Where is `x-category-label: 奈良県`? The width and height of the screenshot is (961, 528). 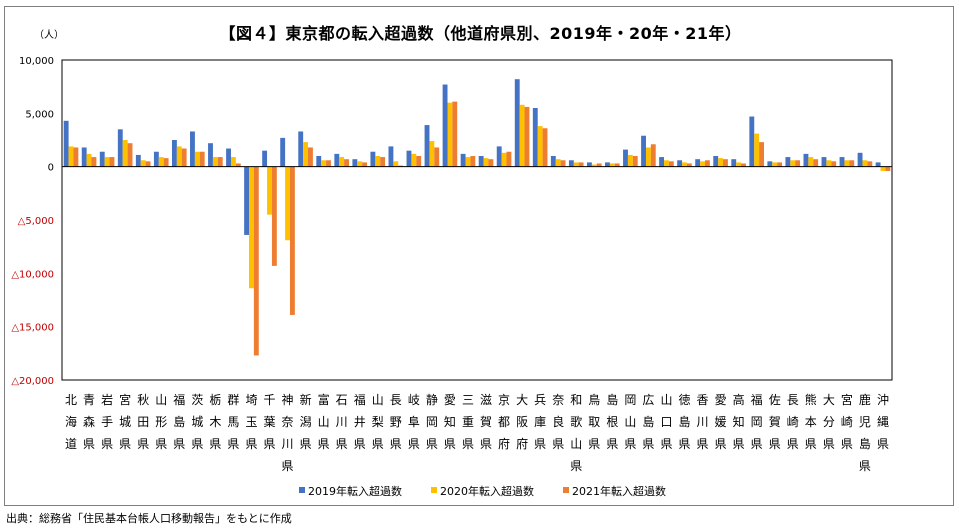 x-category-label: 奈良県 is located at coordinates (558, 422).